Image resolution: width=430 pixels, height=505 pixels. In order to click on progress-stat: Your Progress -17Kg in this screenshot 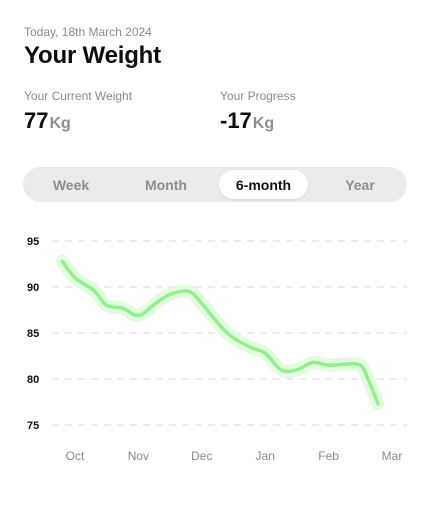, I will do `click(258, 111)`.